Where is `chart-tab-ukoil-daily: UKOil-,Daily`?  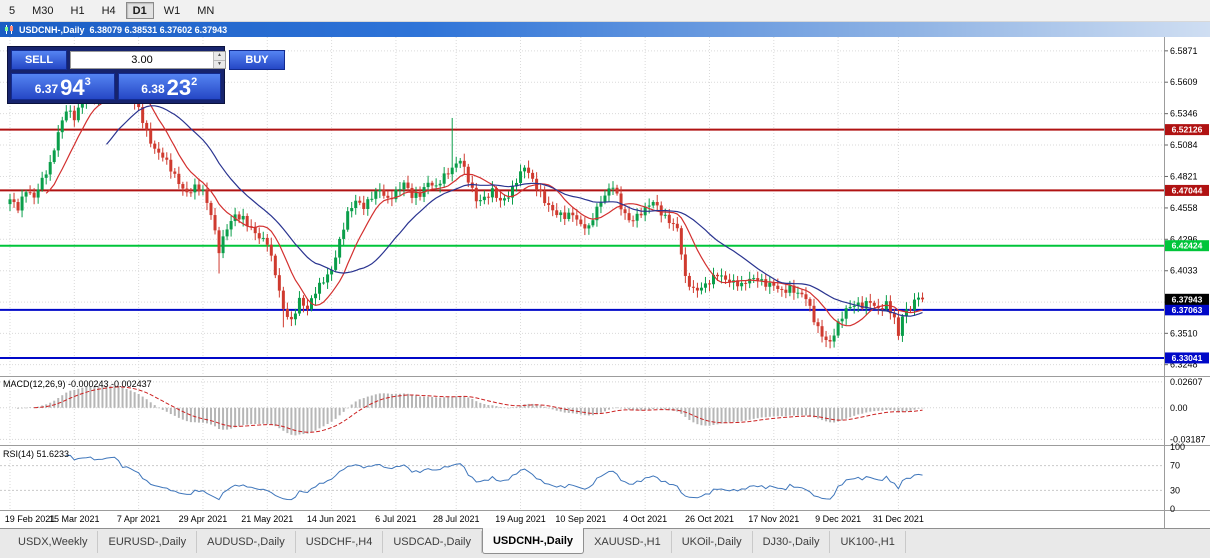
chart-tab-ukoil-daily: UKOil-,Daily is located at coordinates (712, 542).